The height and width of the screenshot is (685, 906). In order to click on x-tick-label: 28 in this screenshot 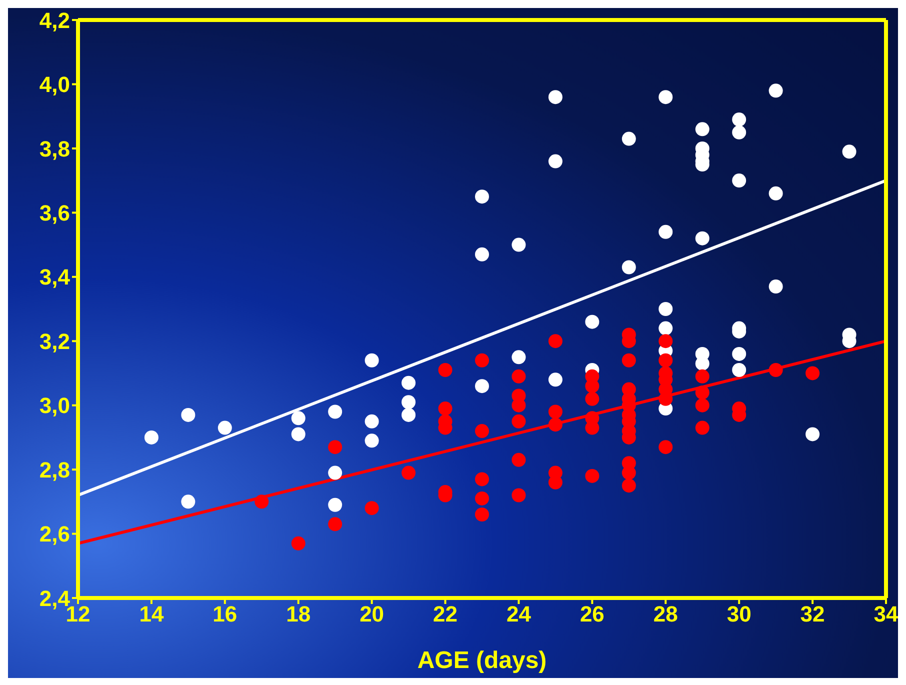, I will do `click(665, 614)`.